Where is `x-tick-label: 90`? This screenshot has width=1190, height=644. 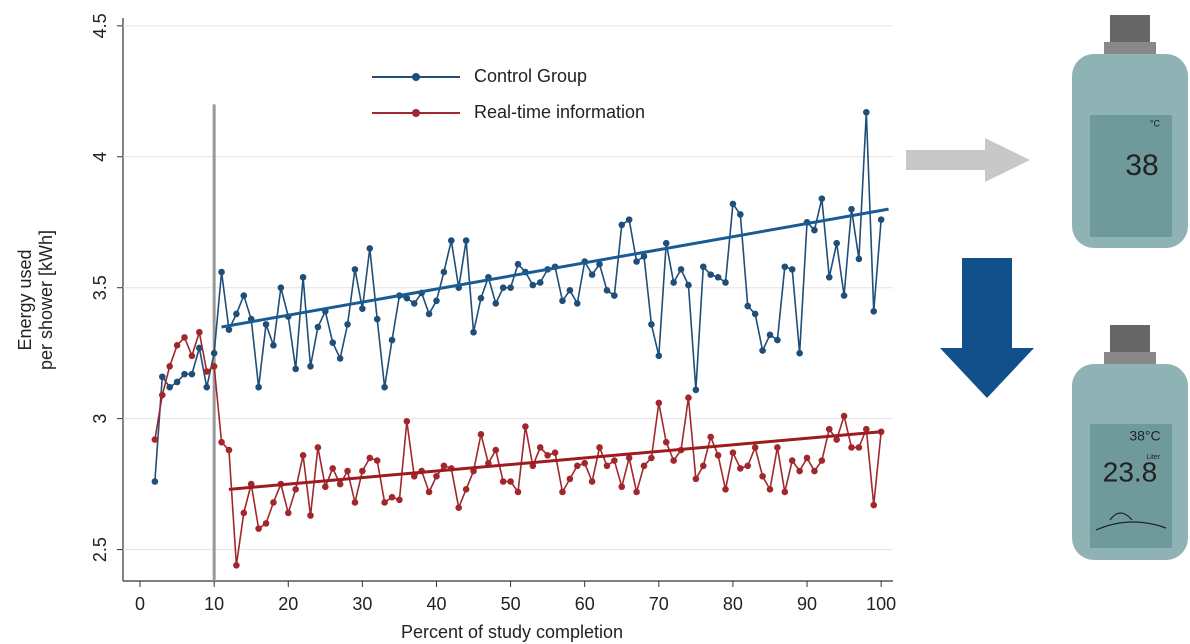 x-tick-label: 90 is located at coordinates (807, 604).